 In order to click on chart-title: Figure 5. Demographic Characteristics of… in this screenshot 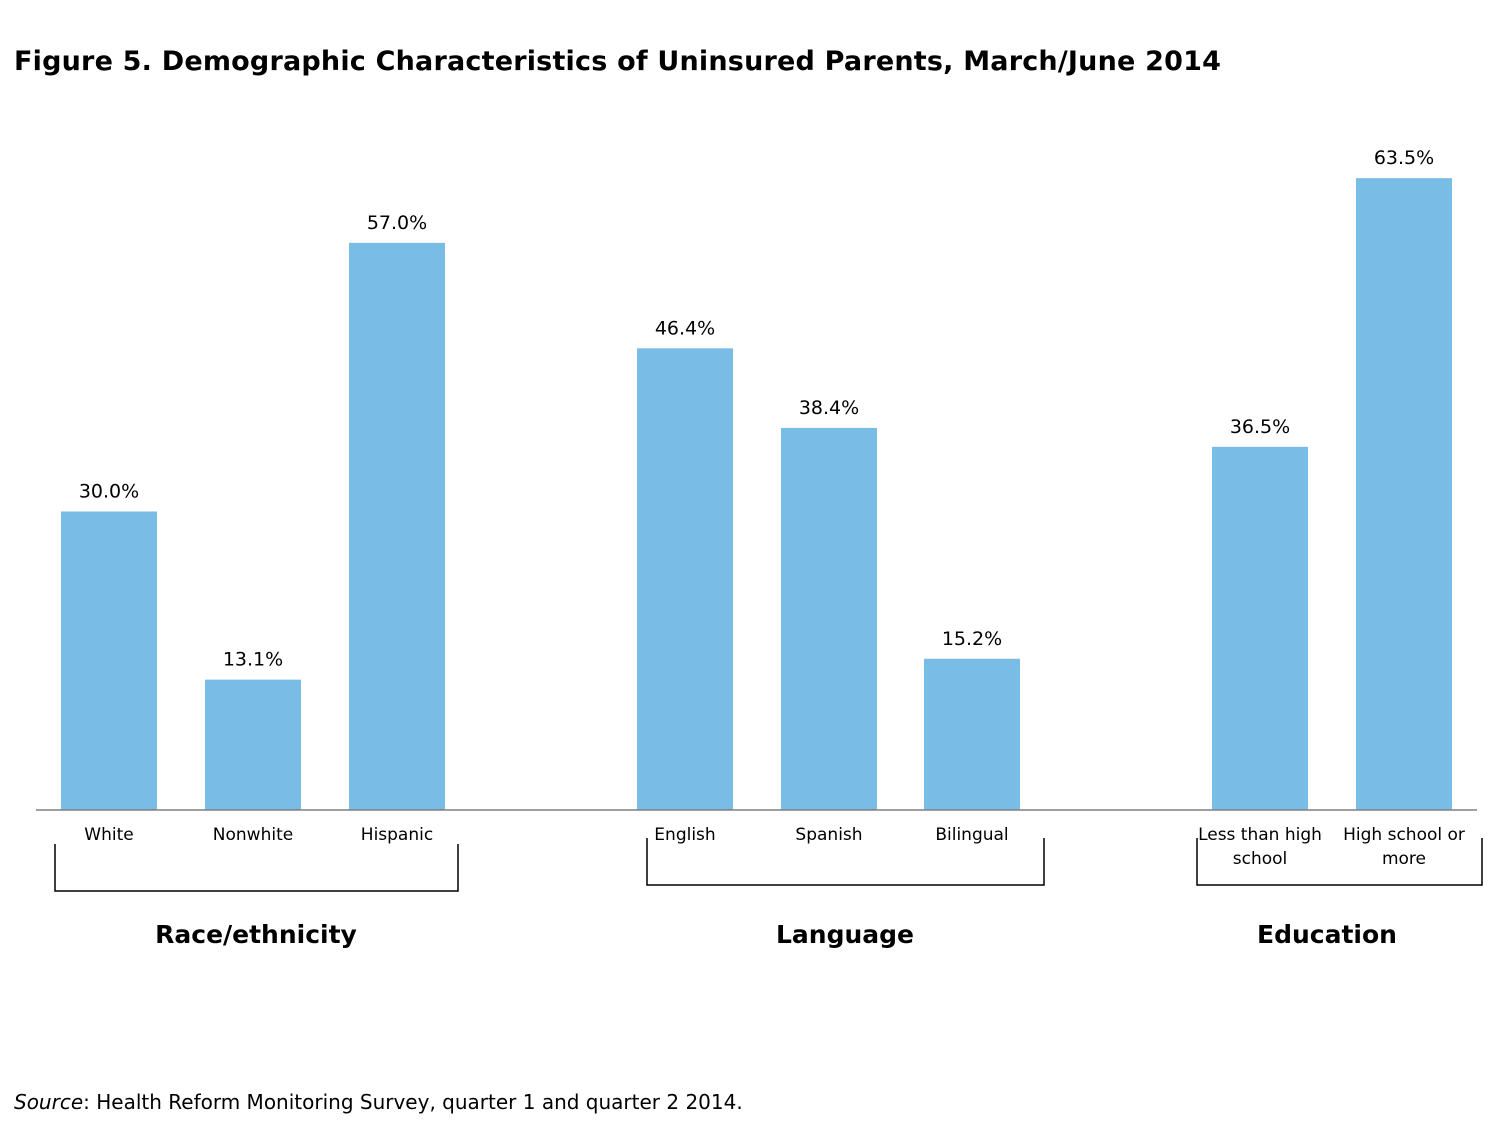, I will do `click(618, 61)`.